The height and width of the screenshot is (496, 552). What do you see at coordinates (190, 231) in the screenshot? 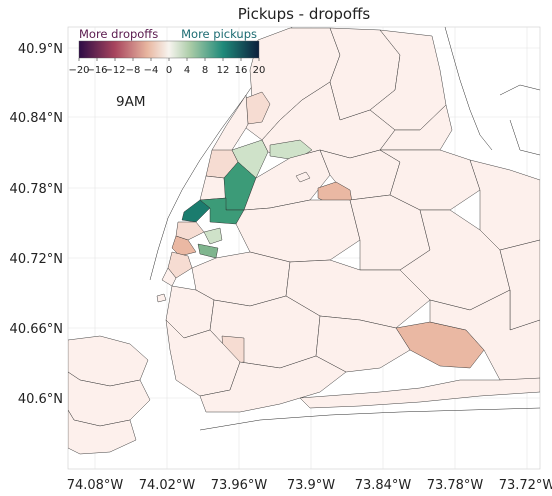
I see `zone-manhattan-chelsea` at bounding box center [190, 231].